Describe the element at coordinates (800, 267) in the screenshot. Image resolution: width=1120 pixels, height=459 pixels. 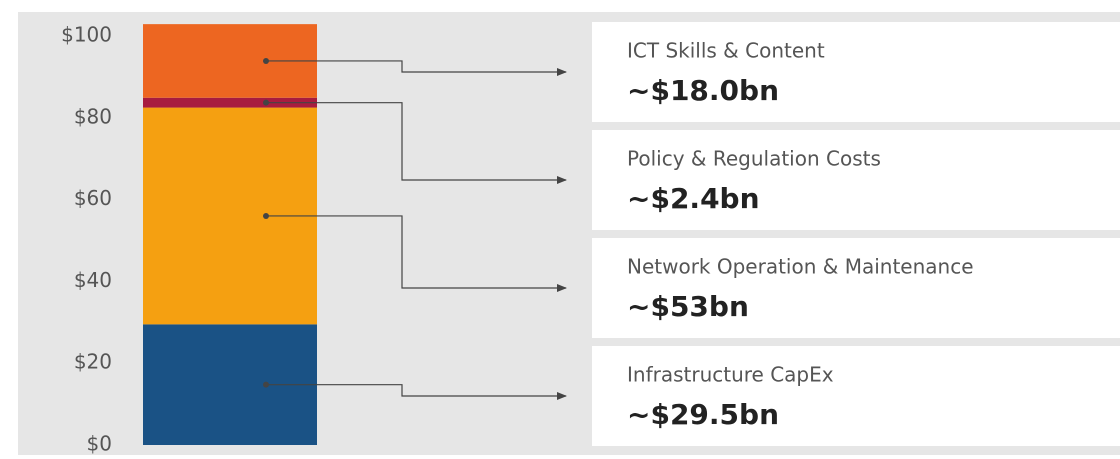
I see `legend-label: Network Operation & Maintenance` at that location.